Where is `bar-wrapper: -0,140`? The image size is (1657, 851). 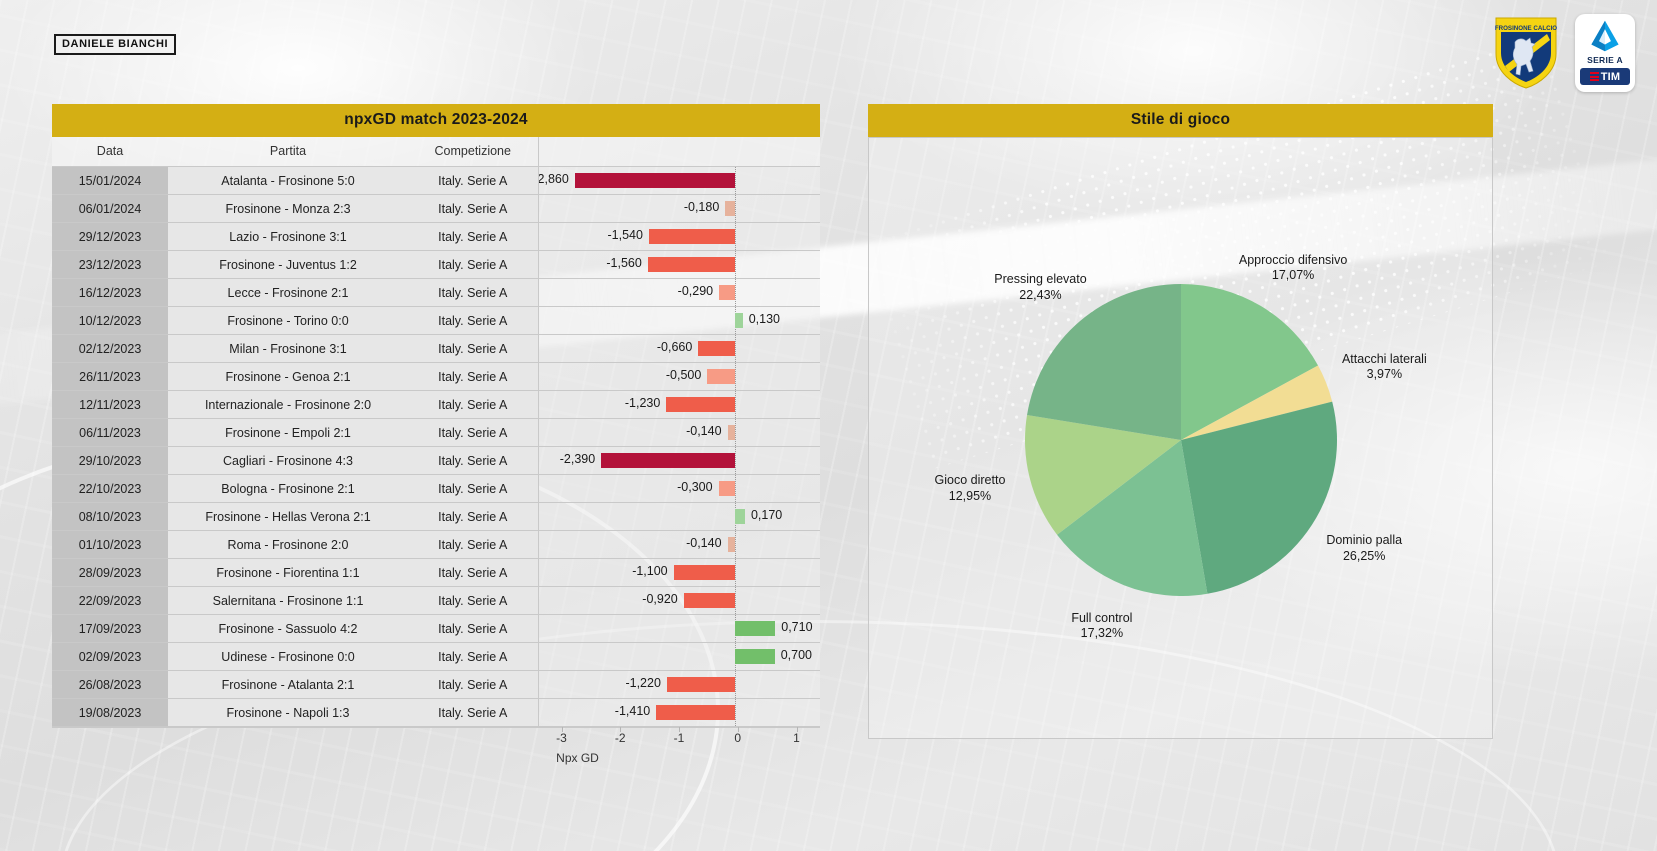 bar-wrapper: -0,140 is located at coordinates (680, 432).